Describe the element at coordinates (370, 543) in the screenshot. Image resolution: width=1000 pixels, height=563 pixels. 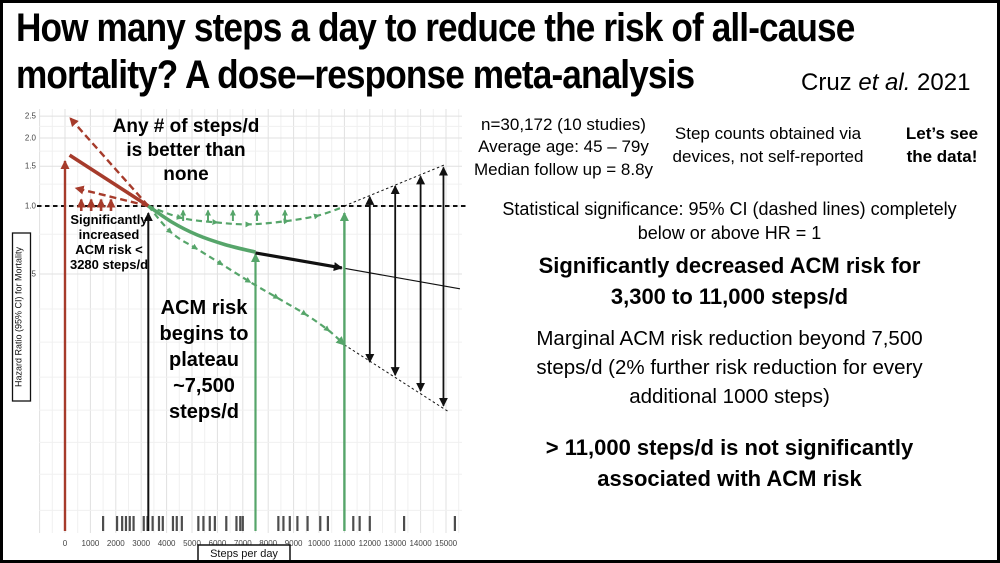
I see `svg-text: 12000` at that location.